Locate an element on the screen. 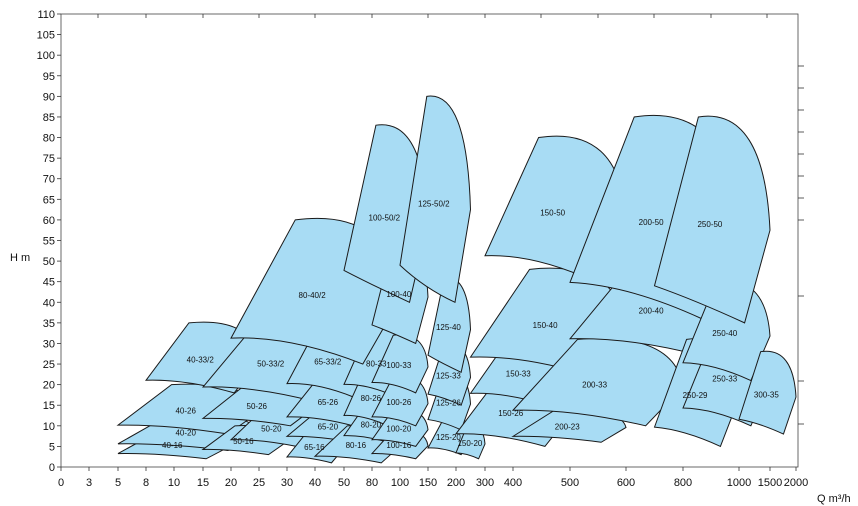 This screenshot has height=506, width=858. y-tick-label: 5 is located at coordinates (52, 447).